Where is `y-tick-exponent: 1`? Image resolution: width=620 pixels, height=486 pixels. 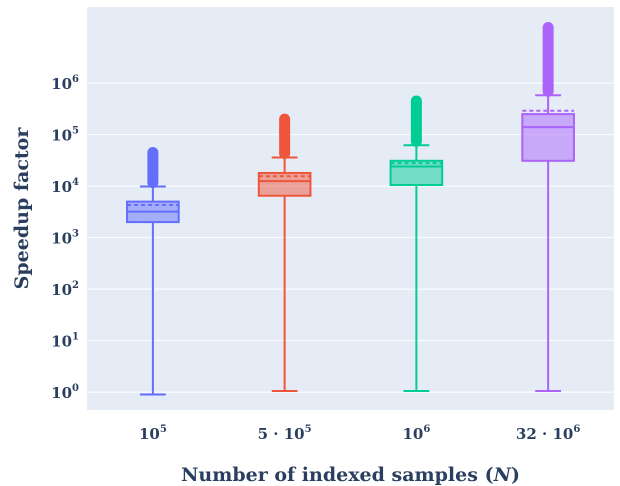
y-tick-exponent: 1 is located at coordinates (75, 337).